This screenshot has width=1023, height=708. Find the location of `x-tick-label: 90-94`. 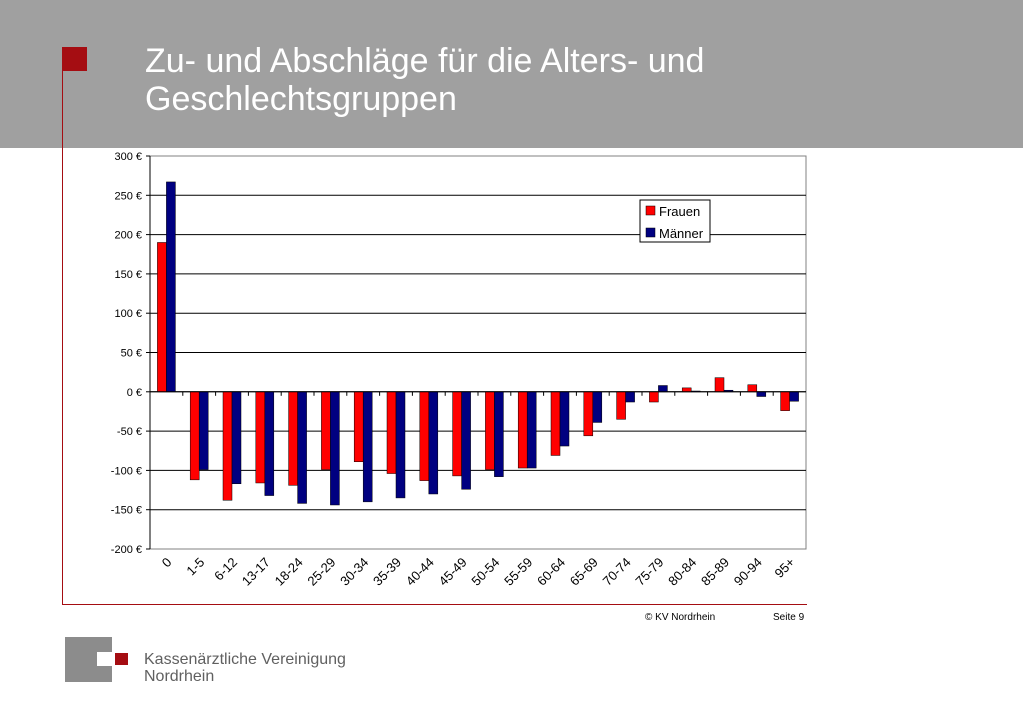

x-tick-label: 90-94 is located at coordinates (748, 572).